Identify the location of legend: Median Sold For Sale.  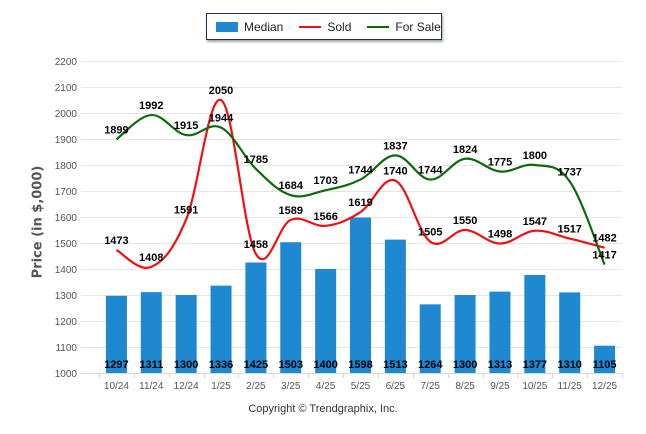
(324, 26).